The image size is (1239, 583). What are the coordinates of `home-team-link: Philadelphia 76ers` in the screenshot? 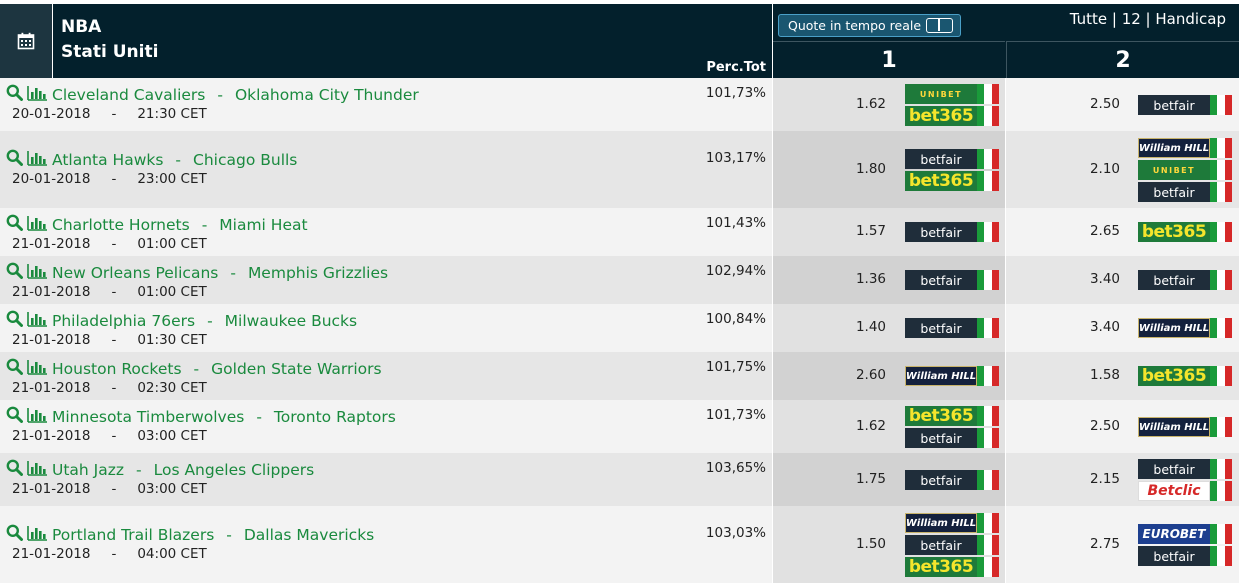 It's located at (124, 320).